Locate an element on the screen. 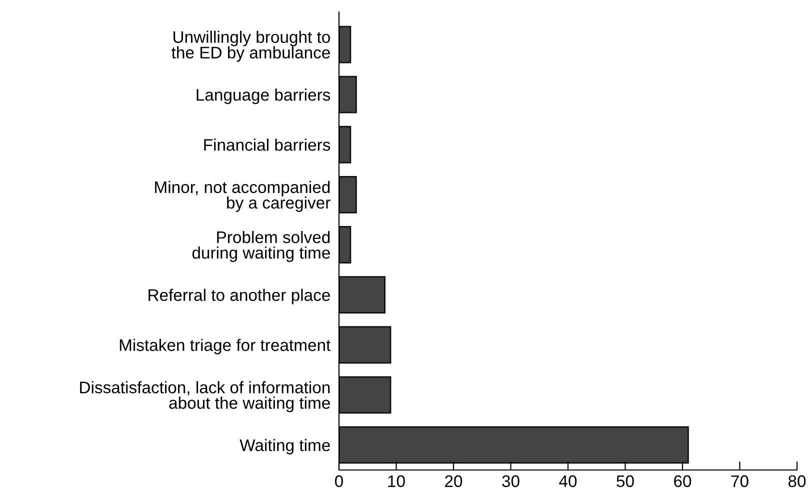 This screenshot has height=495, width=812. x-tick-label: 60 is located at coordinates (683, 481).